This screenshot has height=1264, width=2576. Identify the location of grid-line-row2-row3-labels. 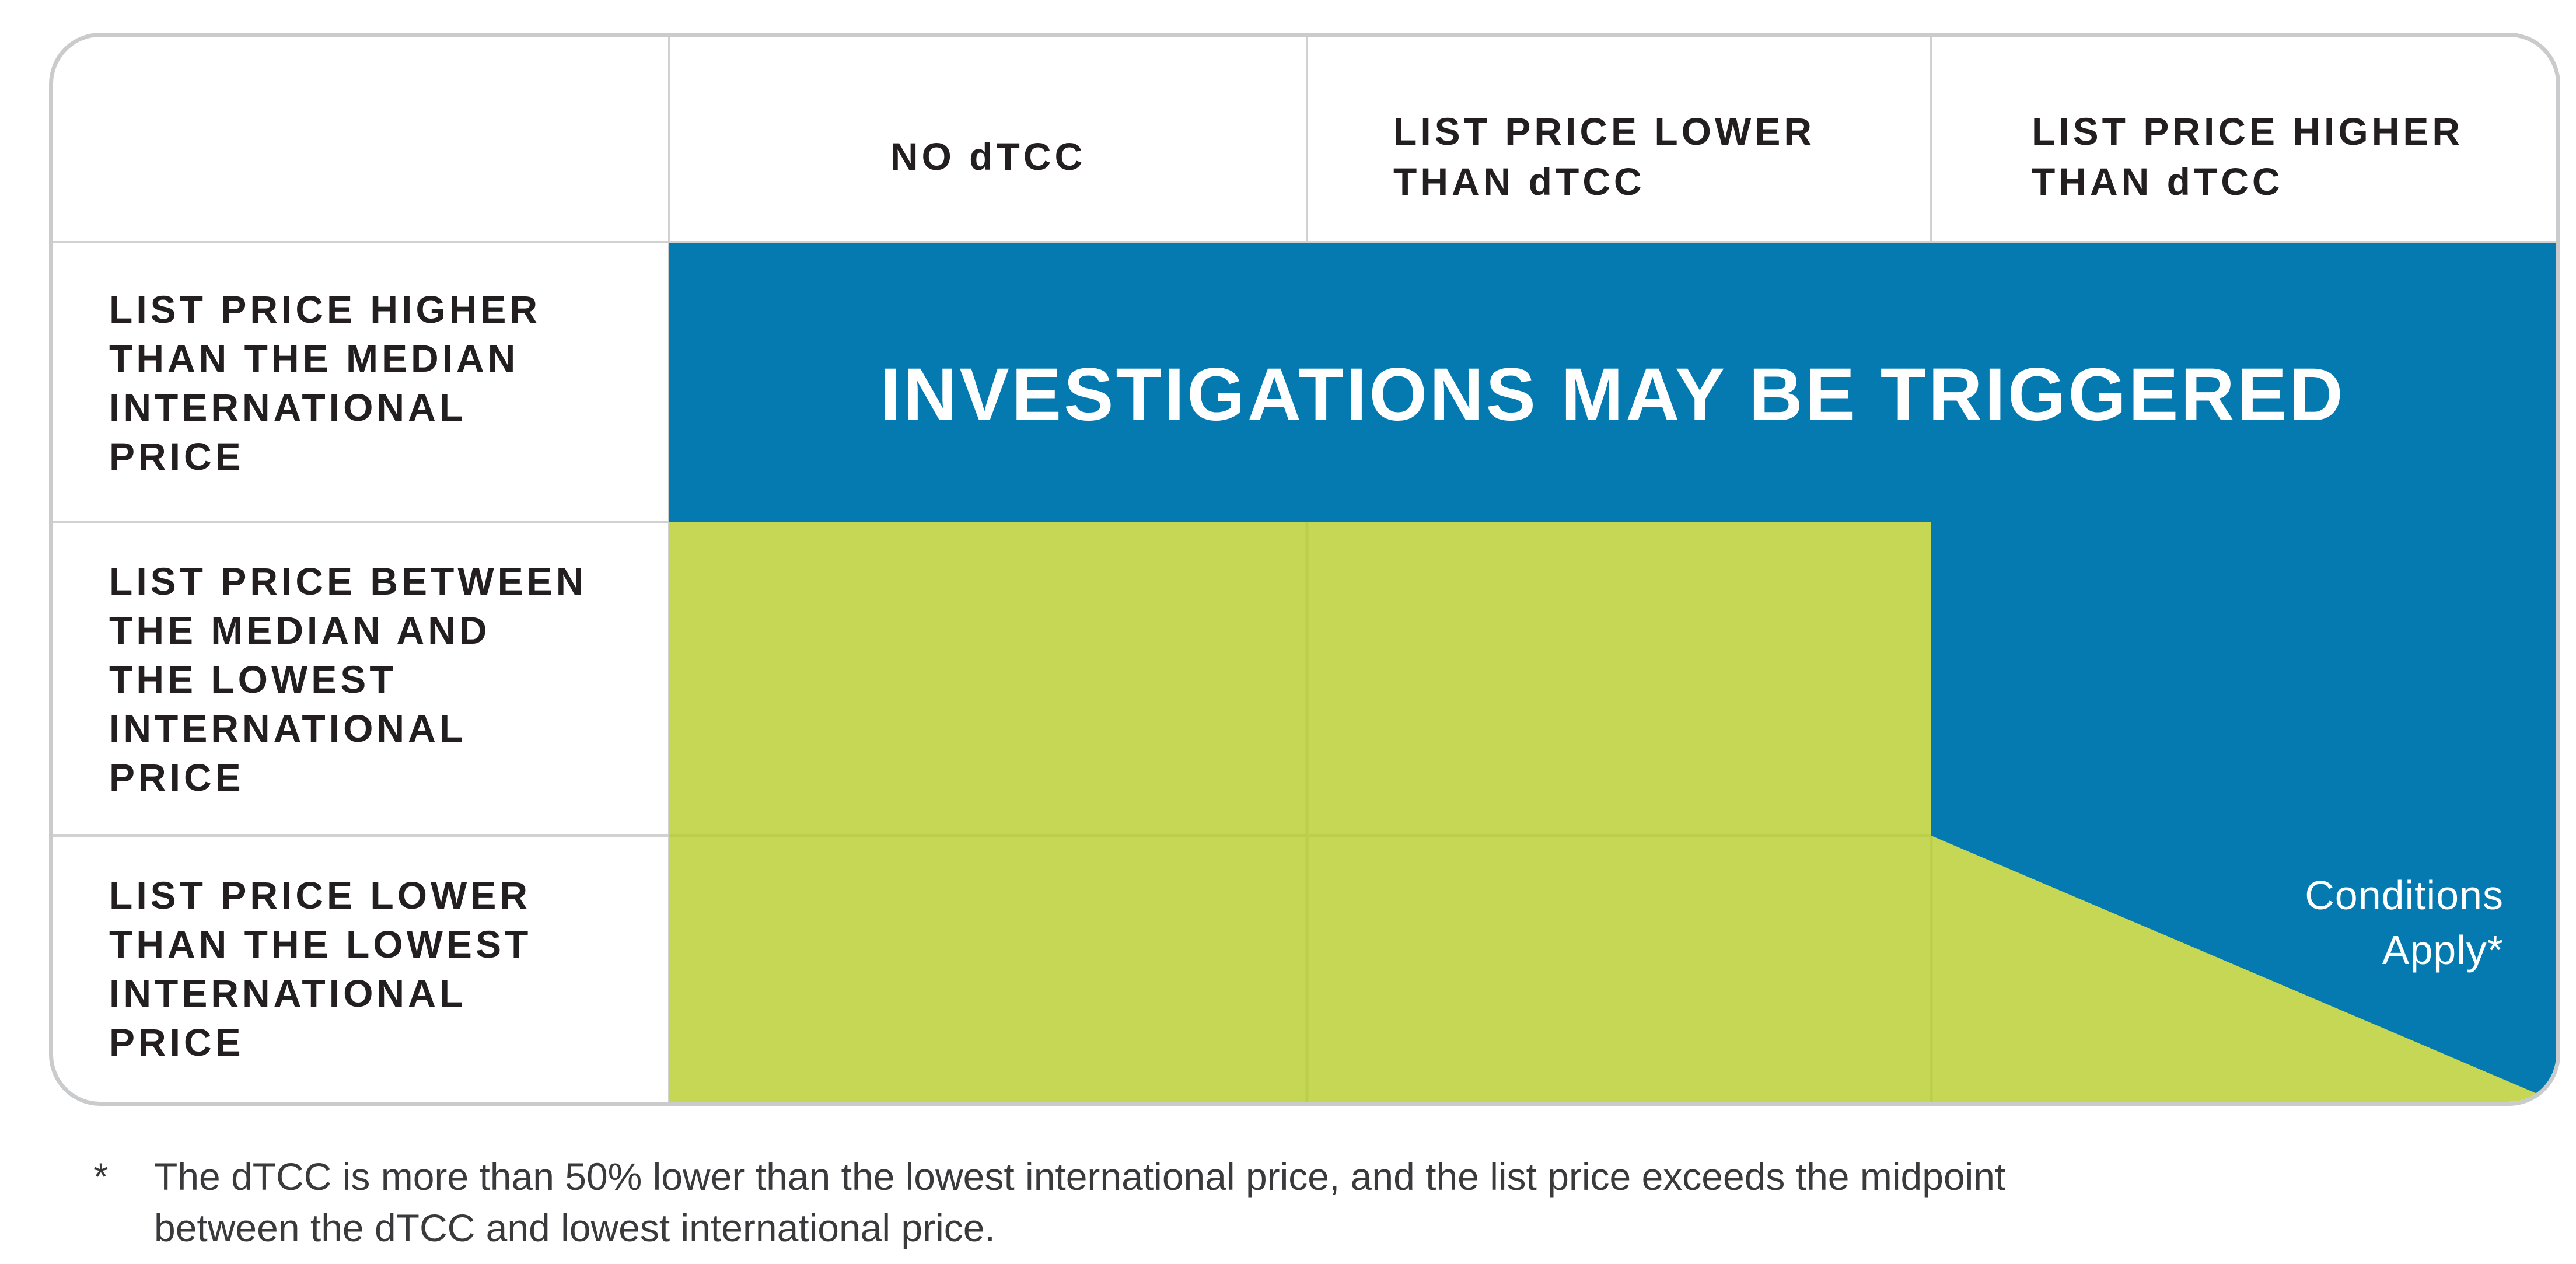
(361, 835).